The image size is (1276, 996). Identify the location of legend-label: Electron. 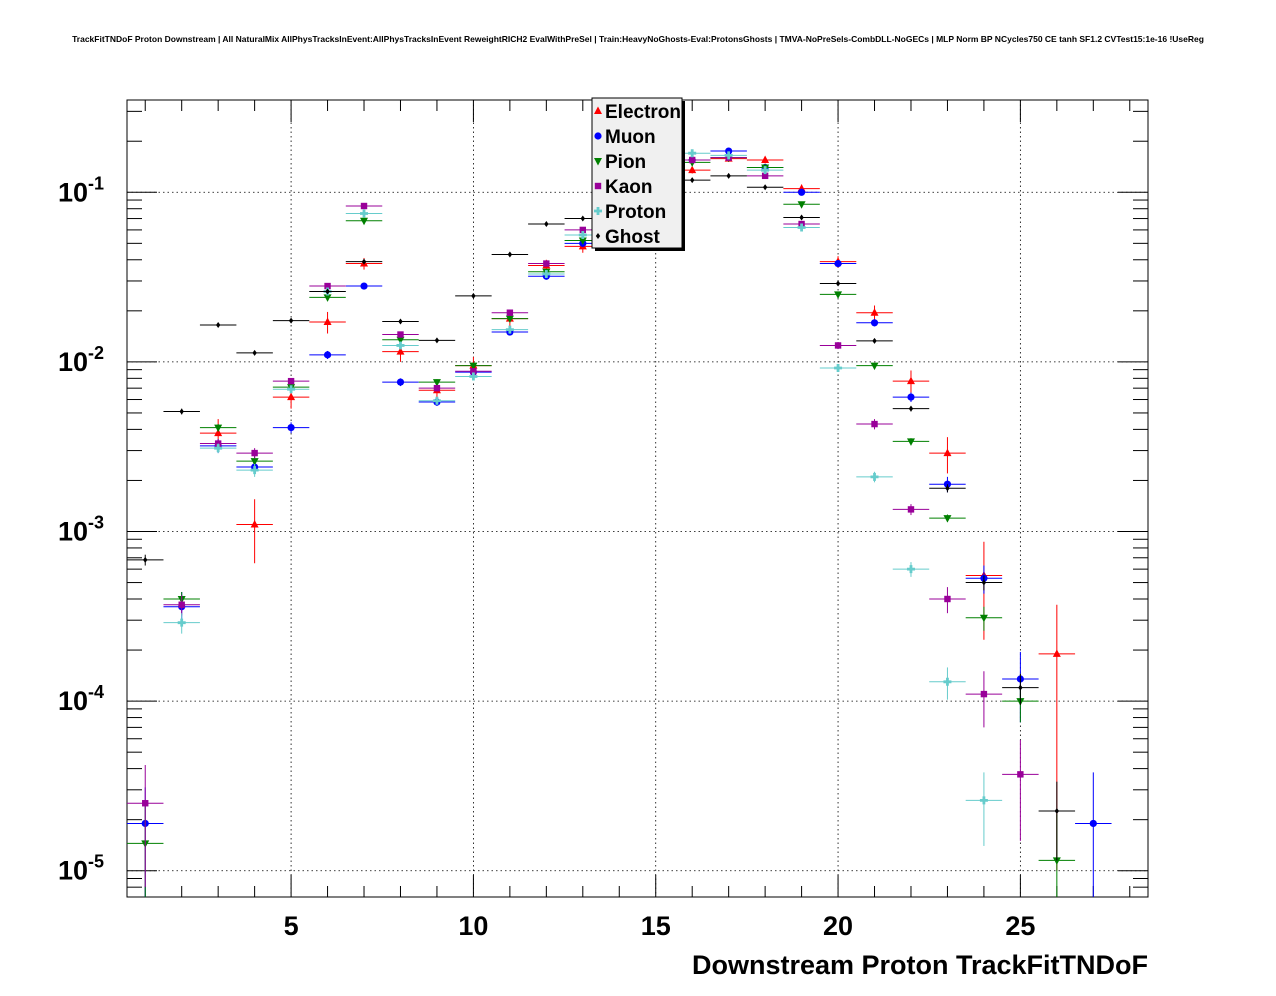
(643, 112).